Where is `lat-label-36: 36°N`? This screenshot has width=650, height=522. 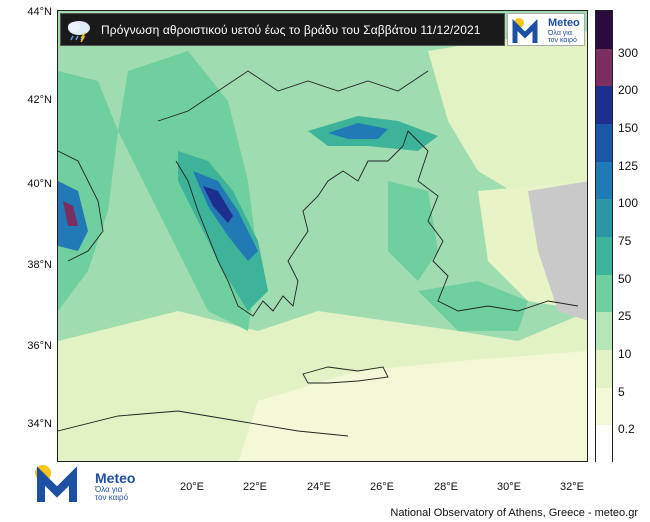
lat-label-36: 36°N is located at coordinates (39, 346).